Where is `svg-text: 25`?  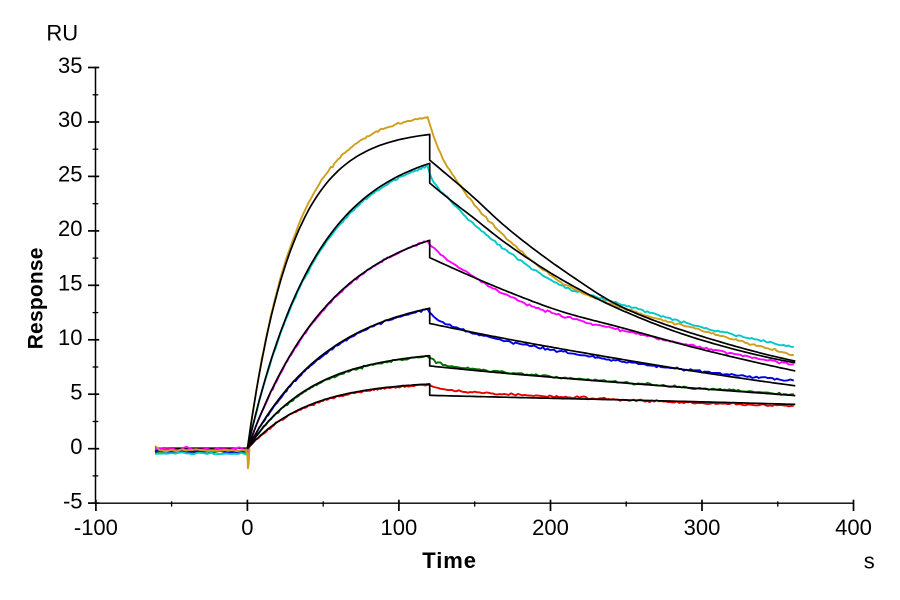
svg-text: 25 is located at coordinates (70, 174).